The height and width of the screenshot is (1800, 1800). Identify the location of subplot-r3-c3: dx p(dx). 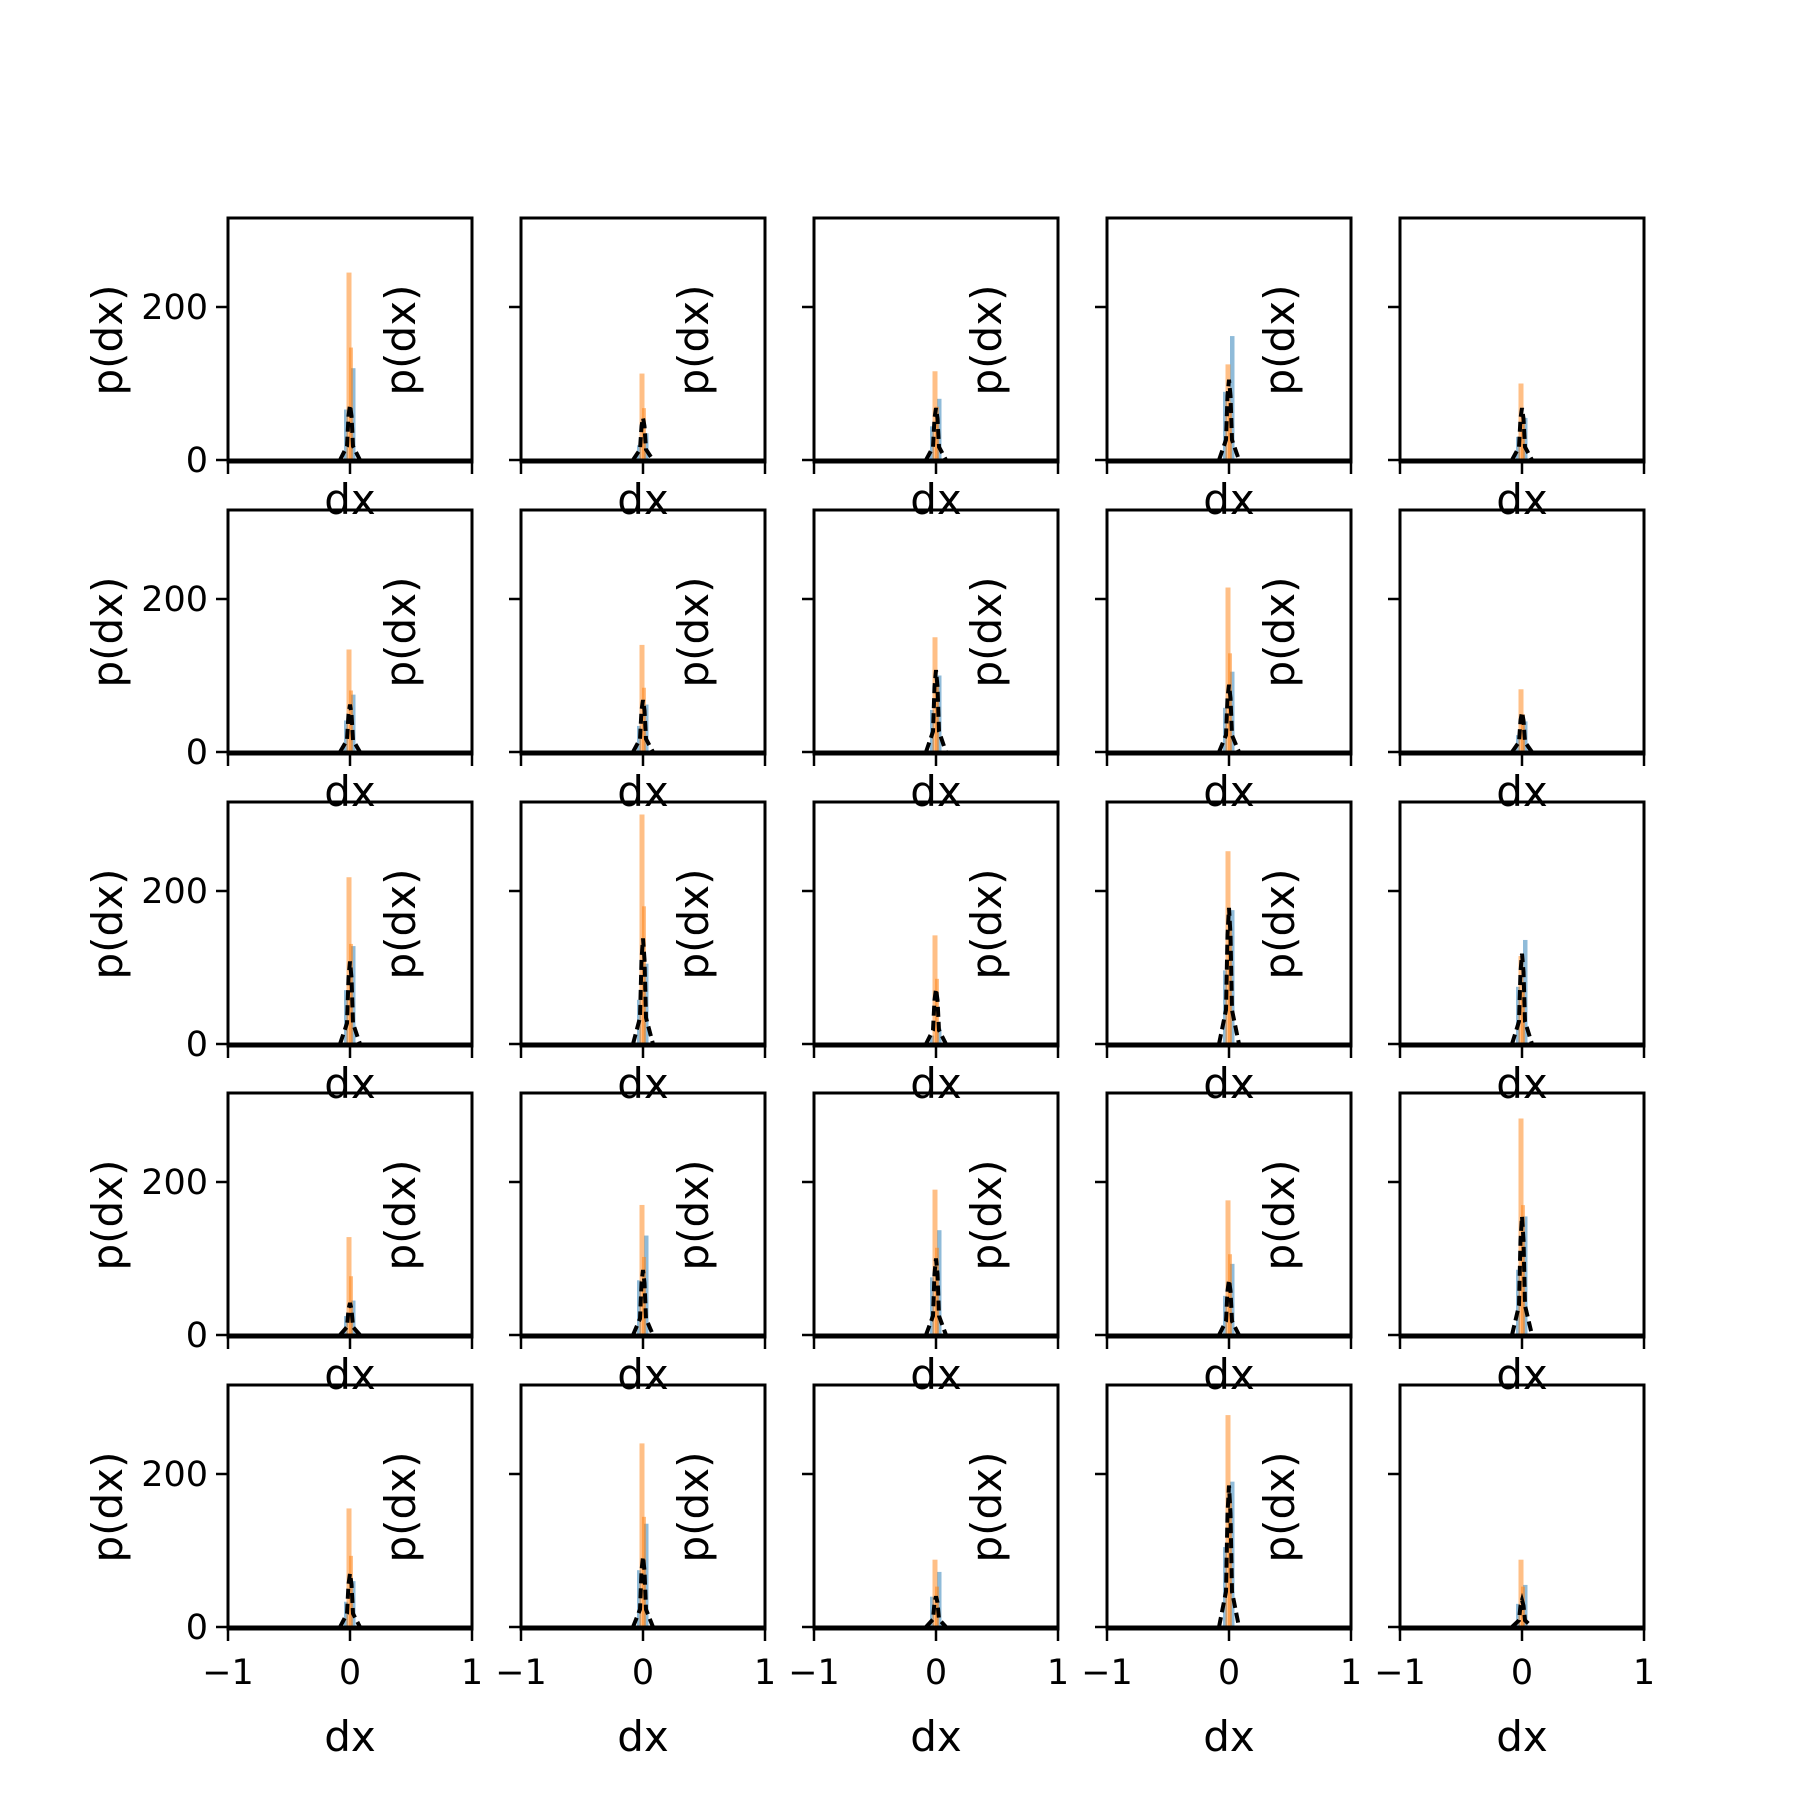
(1157, 1245).